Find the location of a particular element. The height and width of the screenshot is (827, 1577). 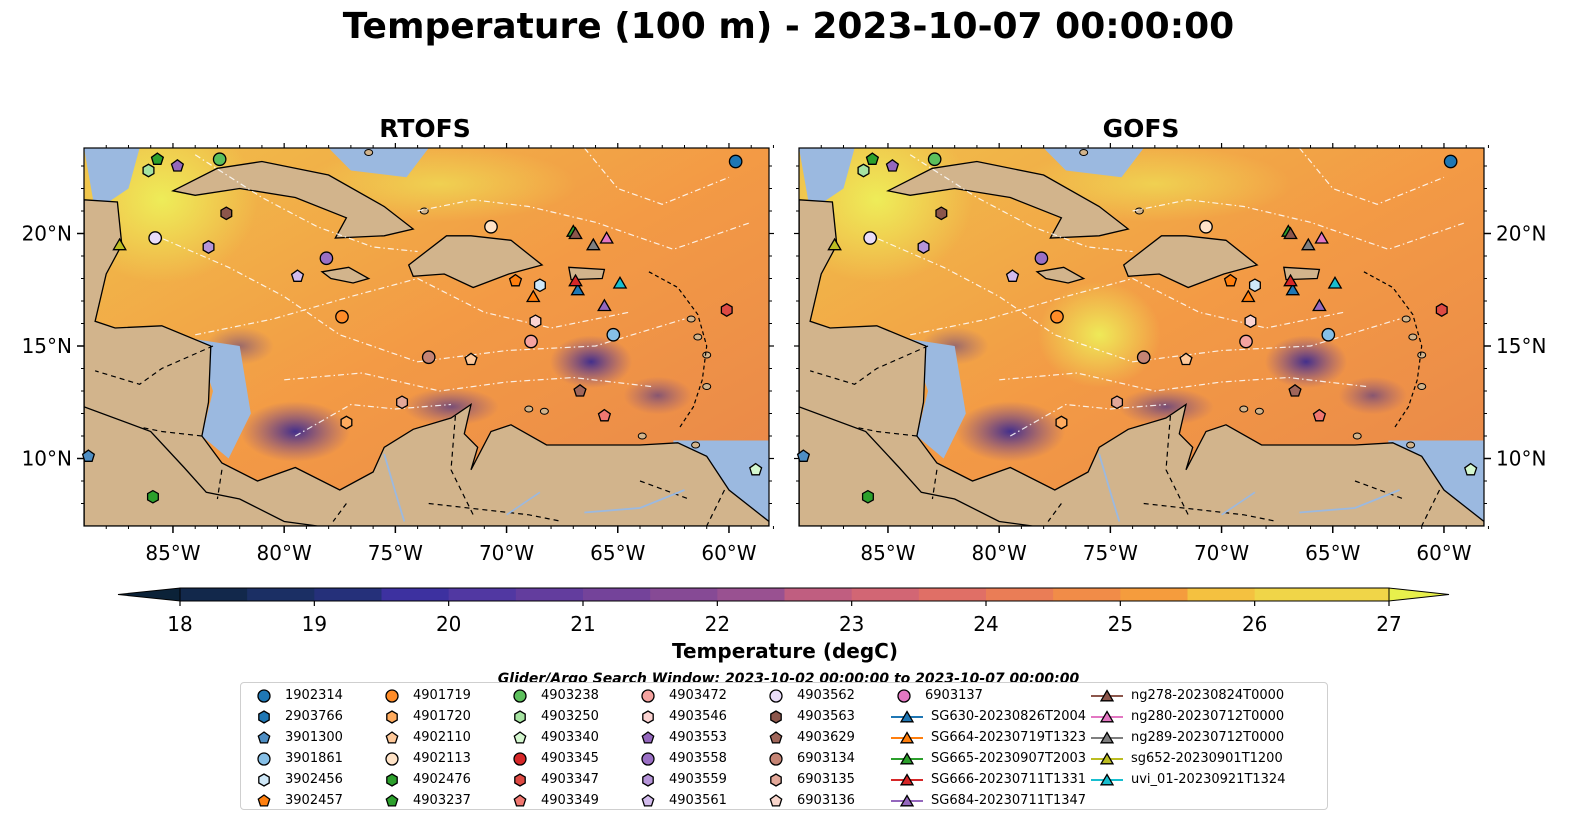

land-cuba is located at coordinates (293, 199).